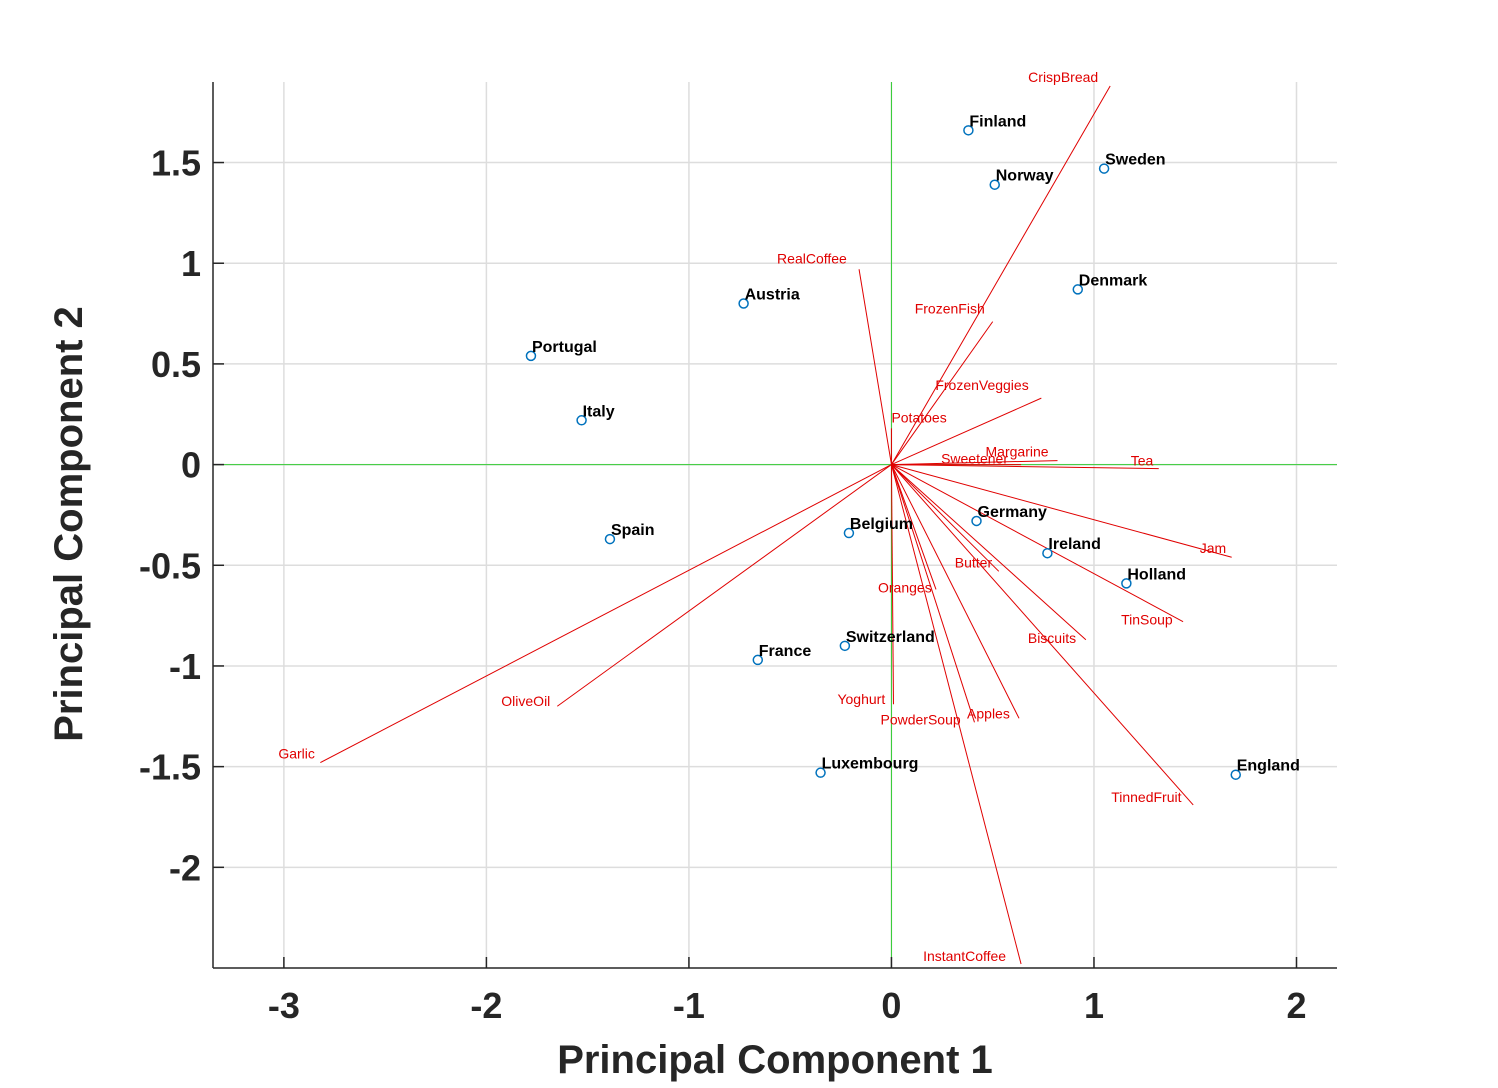 This screenshot has height=1088, width=1498. I want to click on loading-vector-label: Yoghurt, so click(861, 699).